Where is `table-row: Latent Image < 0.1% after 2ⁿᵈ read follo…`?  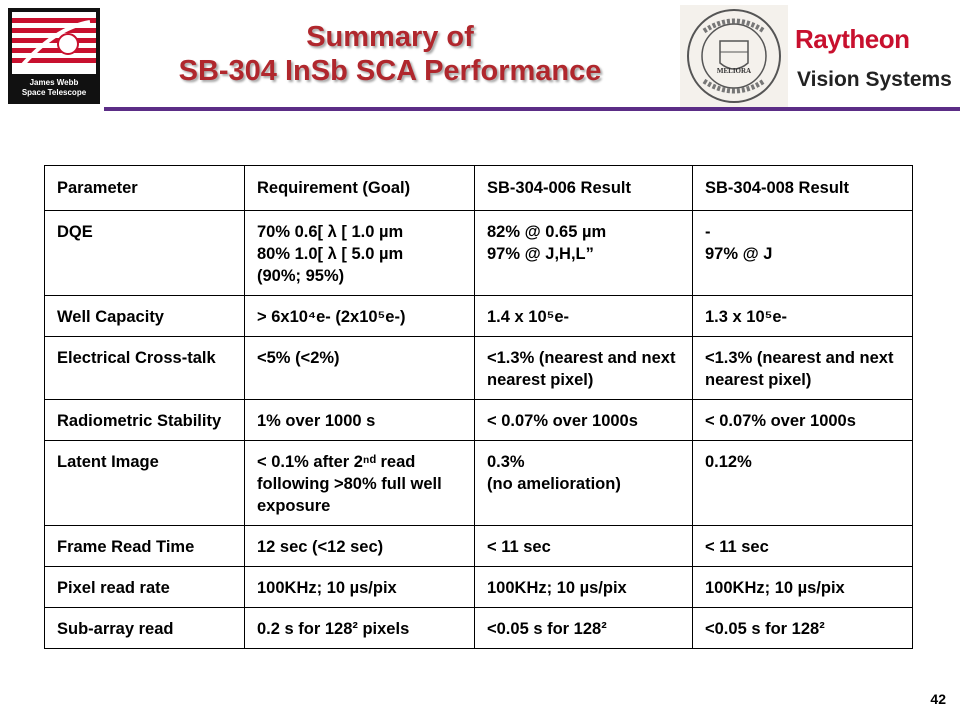
table-row: Latent Image < 0.1% after 2ⁿᵈ read follo… is located at coordinates (478, 483).